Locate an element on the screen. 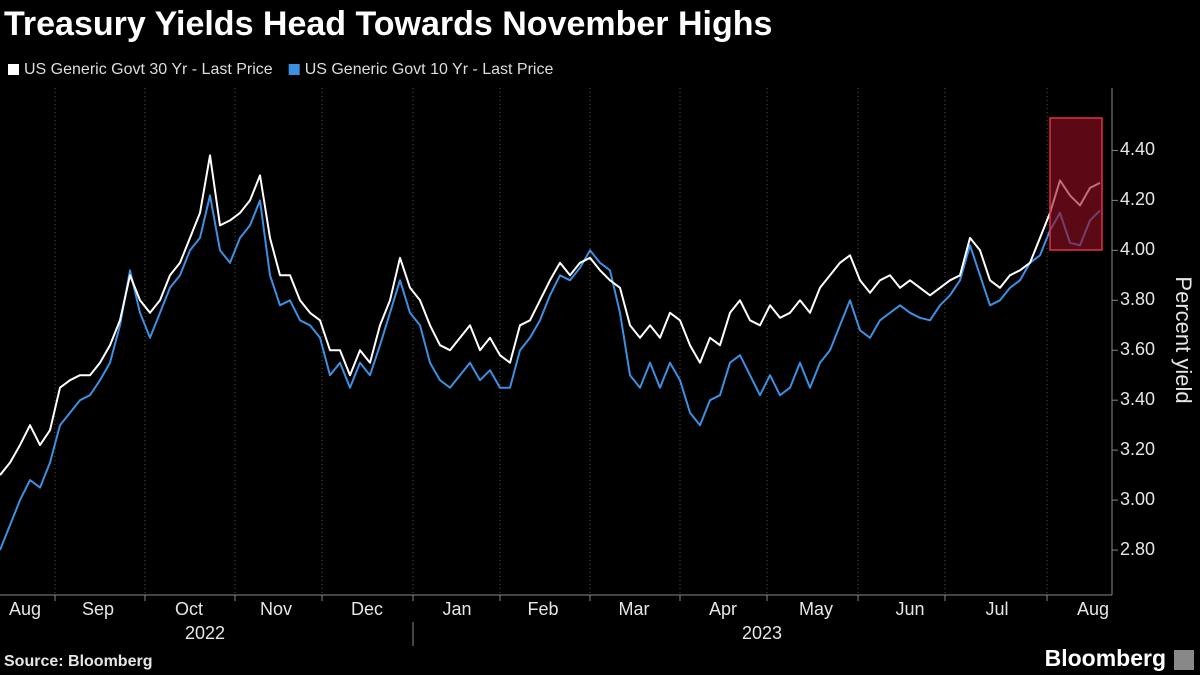 The height and width of the screenshot is (675, 1200). x-tick-label: Feb is located at coordinates (542, 609).